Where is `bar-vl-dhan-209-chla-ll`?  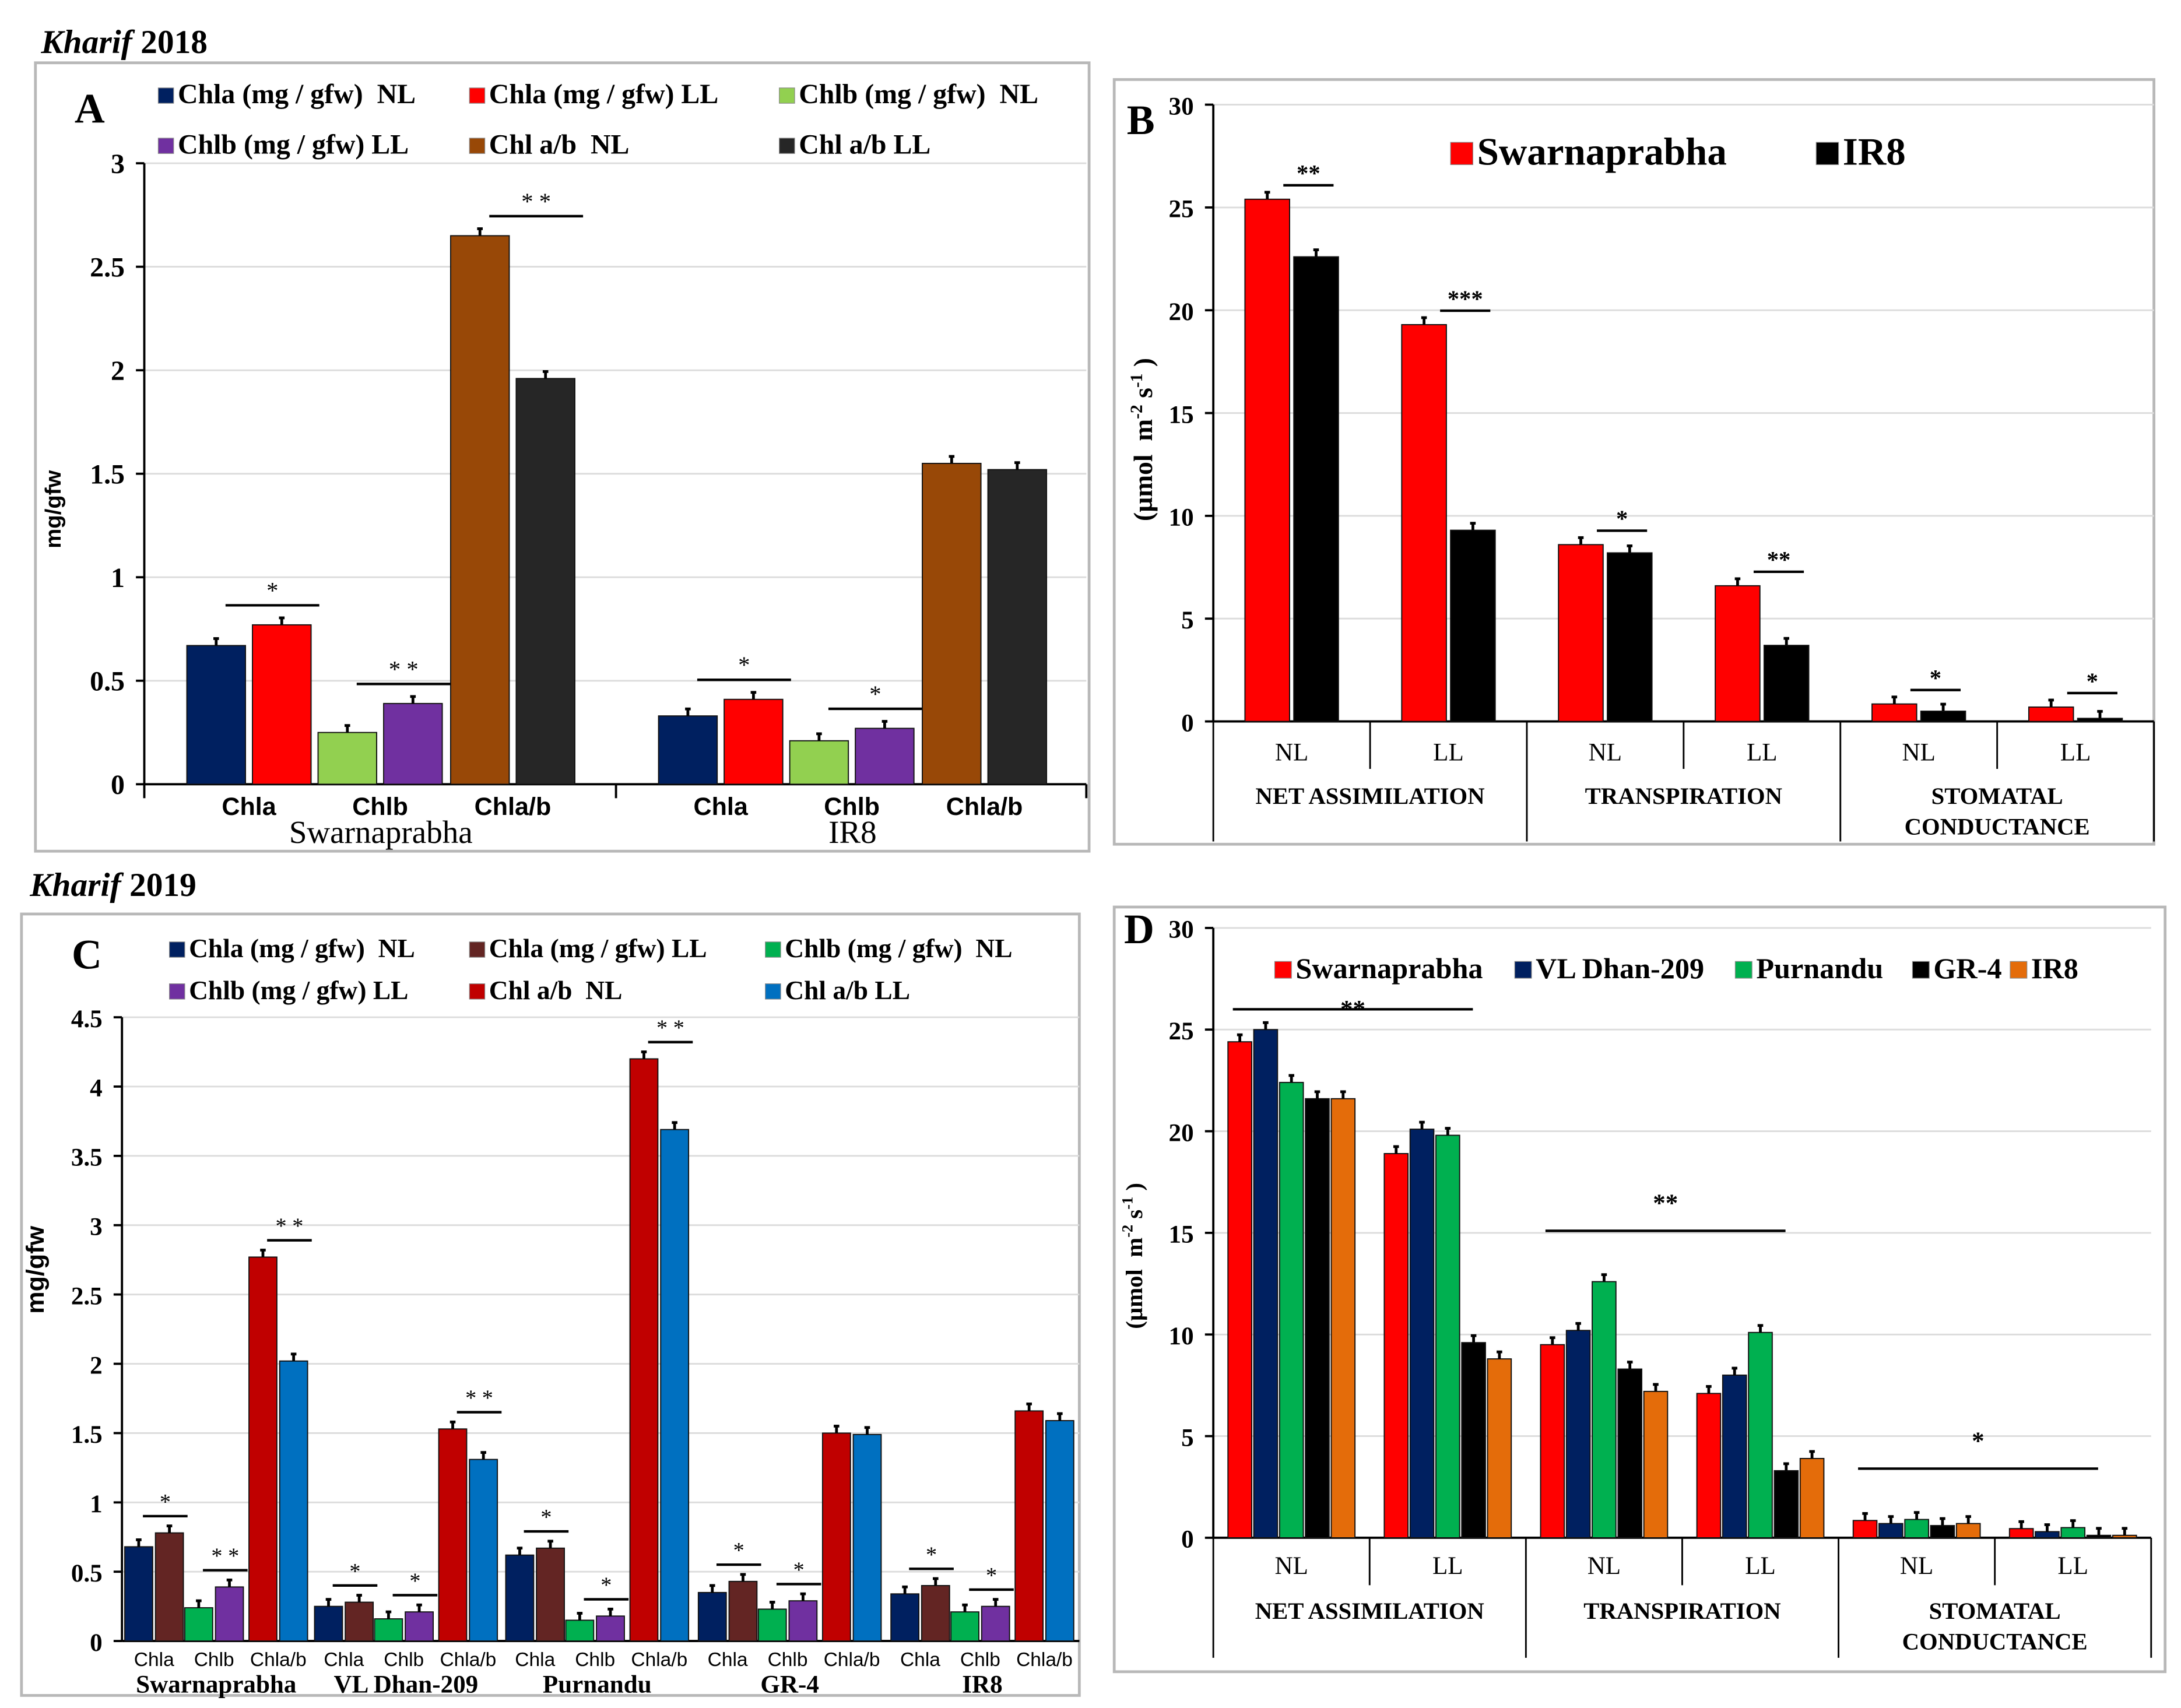
bar-vl-dhan-209-chla-ll is located at coordinates (359, 1621).